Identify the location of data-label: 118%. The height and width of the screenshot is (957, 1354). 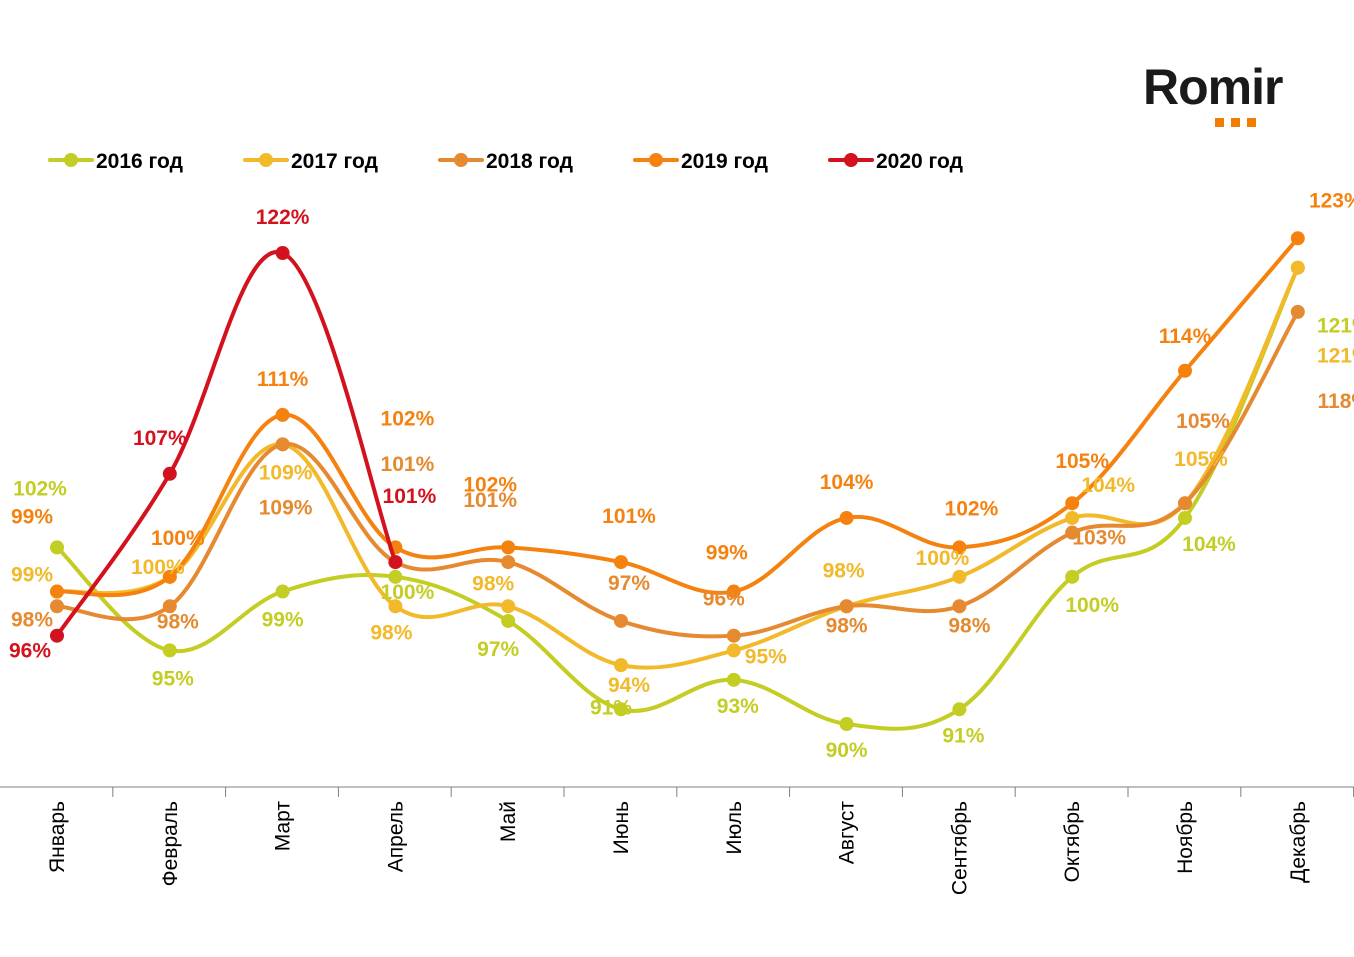
(1336, 401).